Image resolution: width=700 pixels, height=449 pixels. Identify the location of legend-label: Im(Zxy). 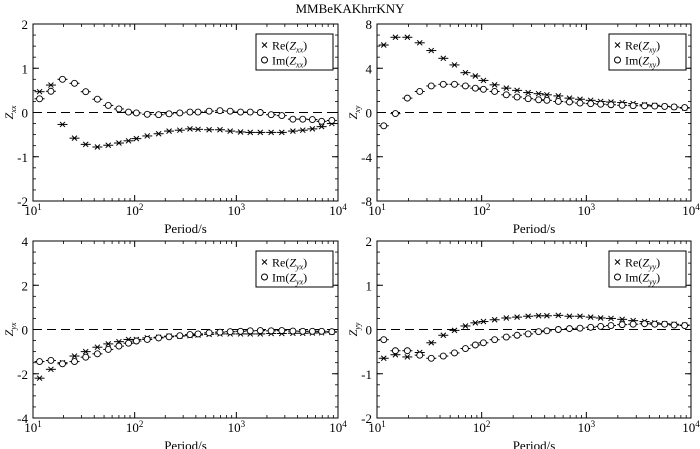
(642, 62).